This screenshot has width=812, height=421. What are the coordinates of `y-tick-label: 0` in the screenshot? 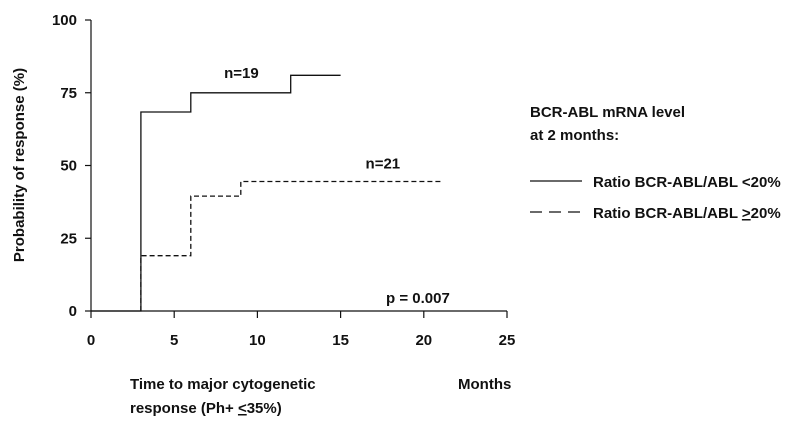 It's located at (73, 311).